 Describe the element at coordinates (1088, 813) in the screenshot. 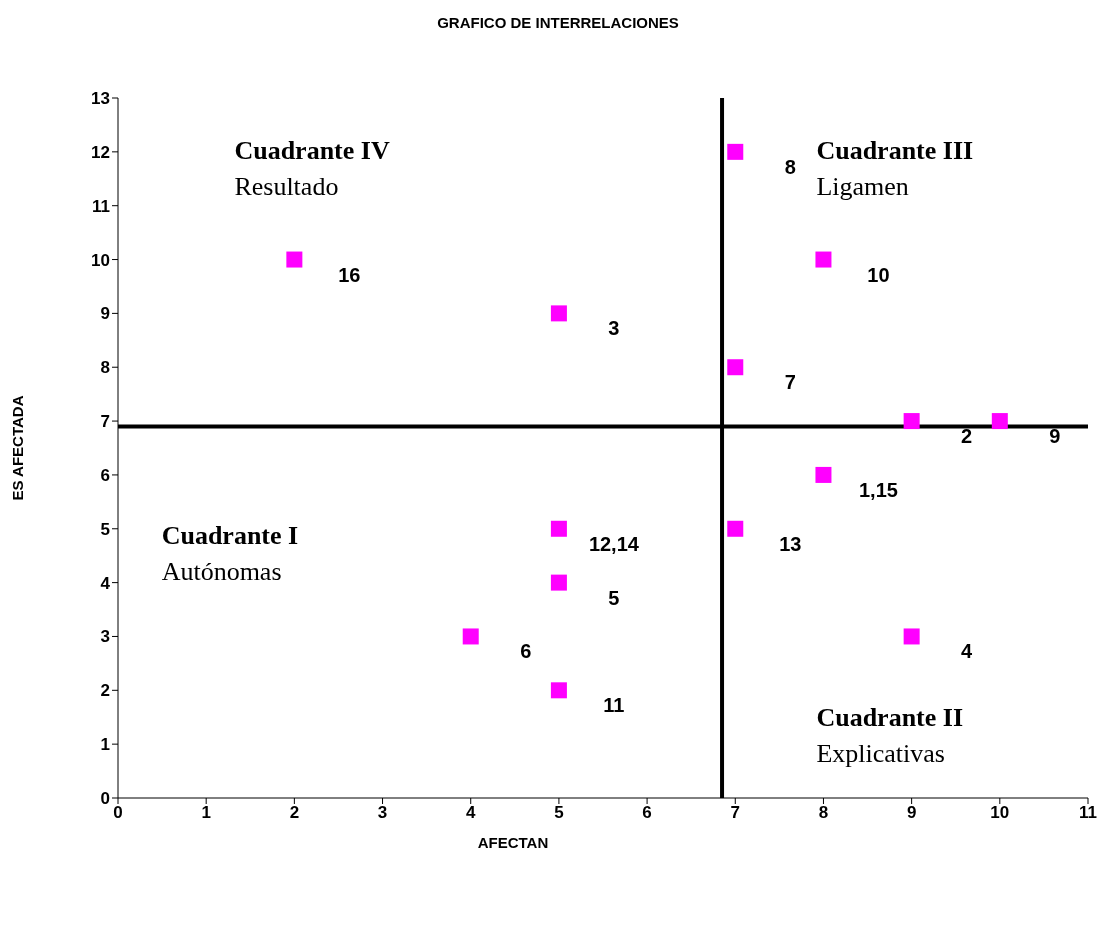

I see `x-tick-label: 11` at that location.